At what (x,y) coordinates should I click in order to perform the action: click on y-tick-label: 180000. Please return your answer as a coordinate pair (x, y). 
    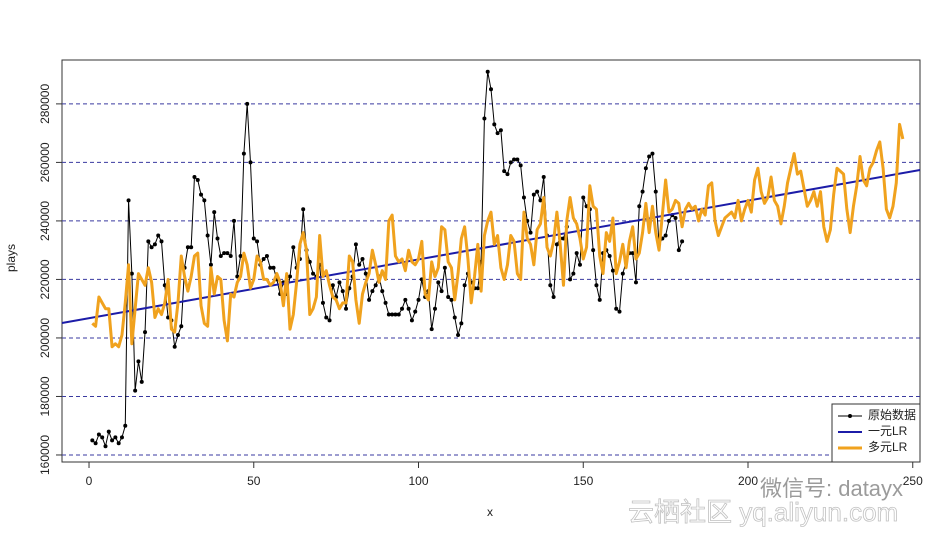
    Looking at the image, I should click on (45, 396).